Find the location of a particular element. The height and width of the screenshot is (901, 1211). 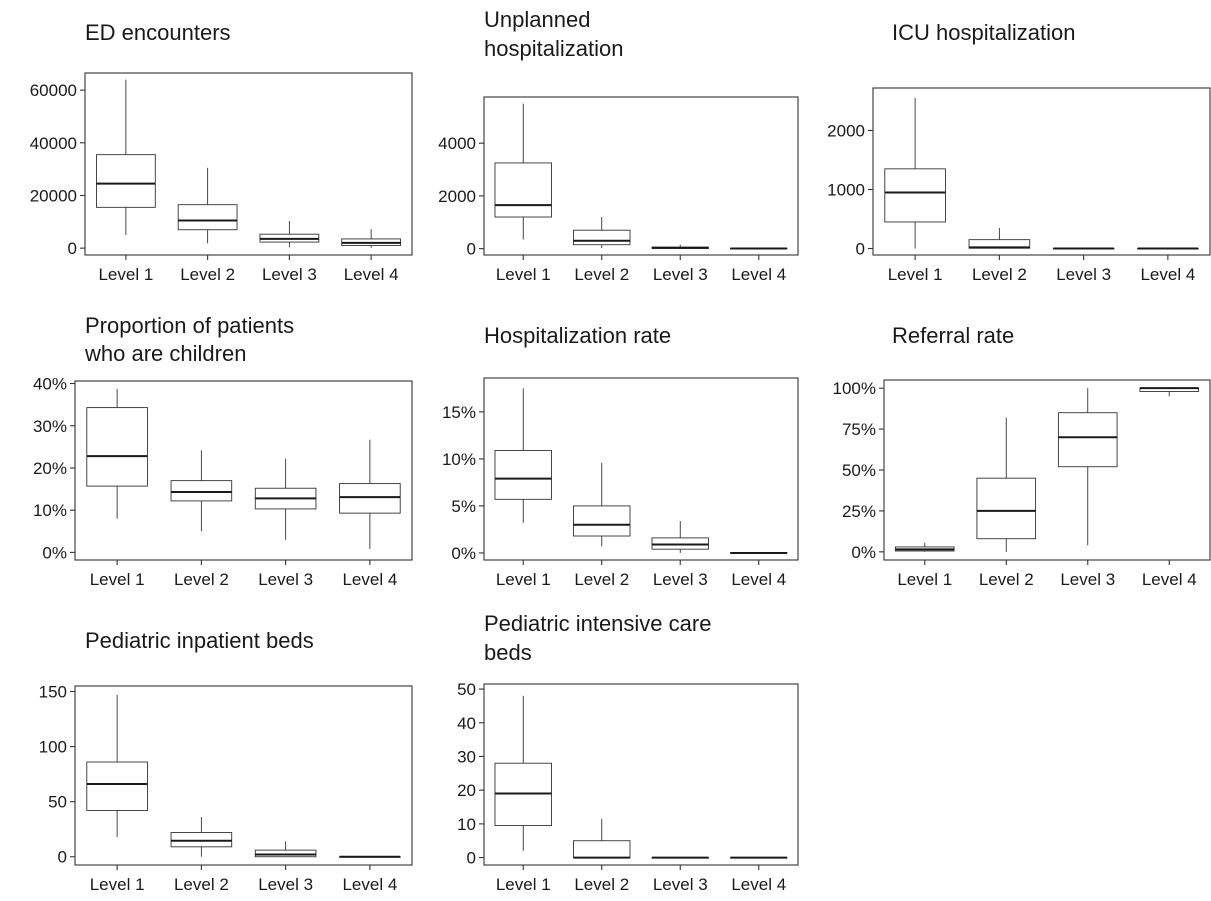

y-tick-label: 0% is located at coordinates (863, 552).